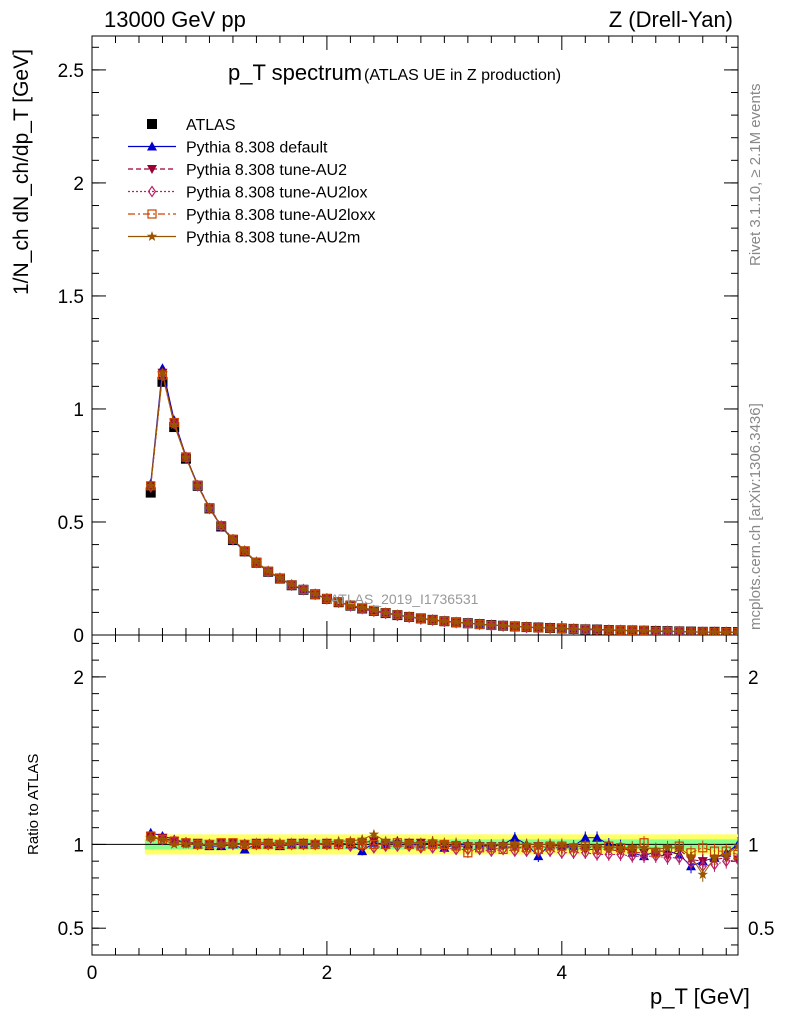 The height and width of the screenshot is (1024, 786). I want to click on y-tick-label: 1, so click(78, 410).